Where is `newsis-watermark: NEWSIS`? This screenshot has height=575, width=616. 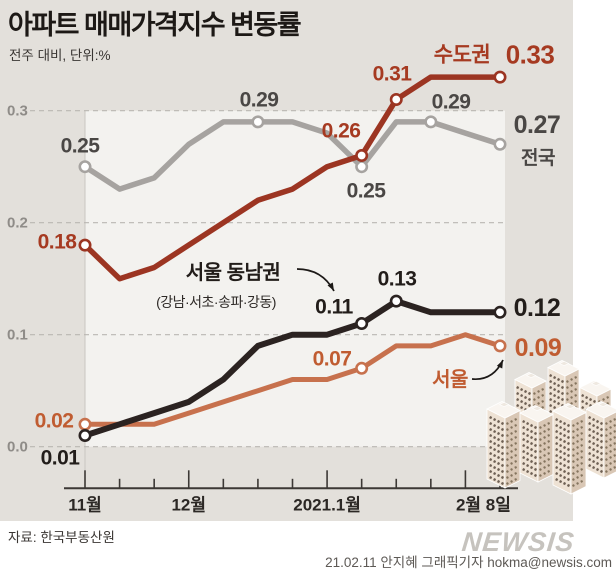
newsis-watermark: NEWSIS is located at coordinates (518, 542).